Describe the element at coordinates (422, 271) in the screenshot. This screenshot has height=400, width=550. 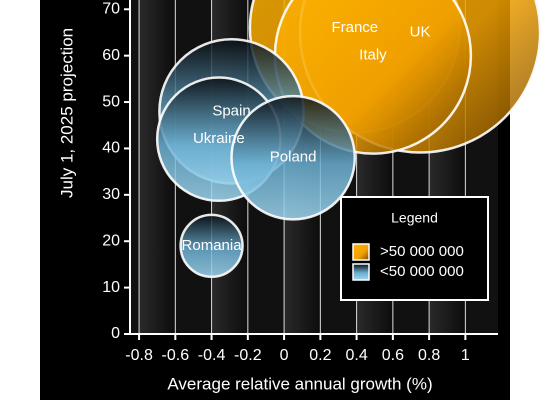
I see `legend-label: <50 000 000` at that location.